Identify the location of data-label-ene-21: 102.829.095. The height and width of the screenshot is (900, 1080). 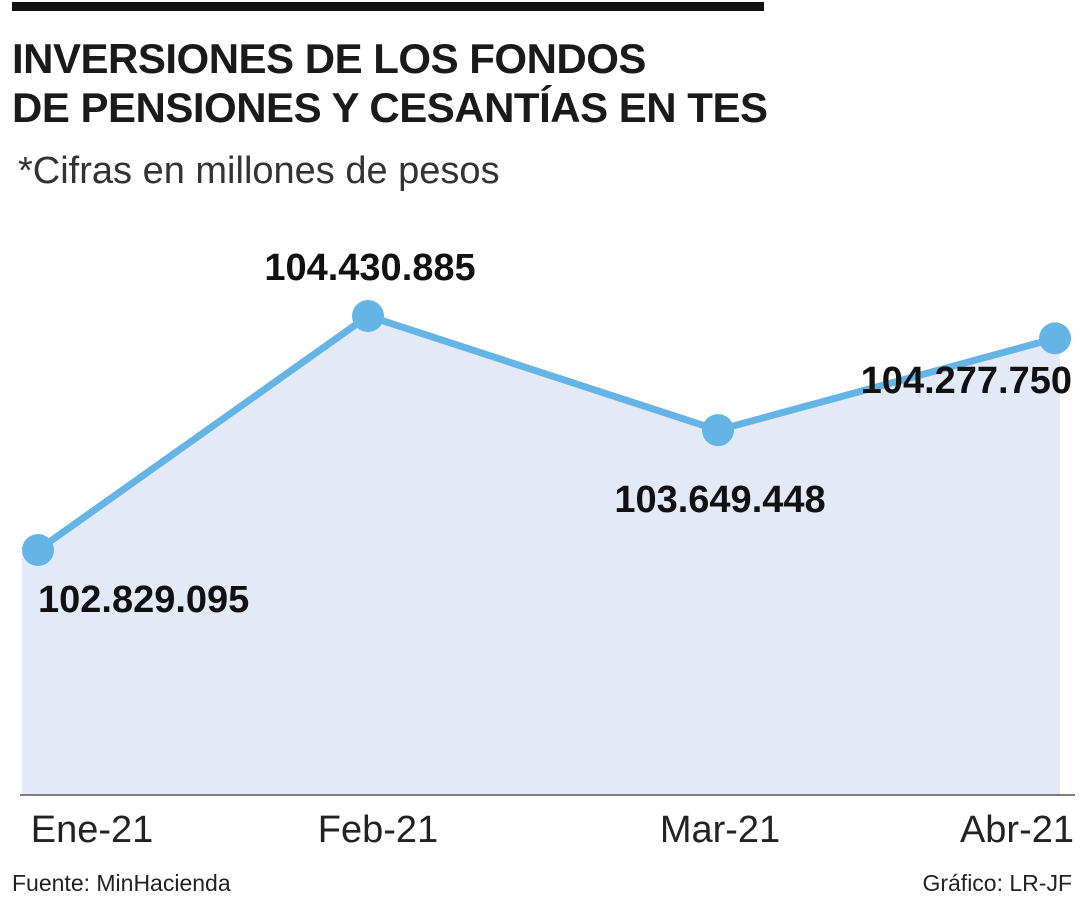
(143, 600).